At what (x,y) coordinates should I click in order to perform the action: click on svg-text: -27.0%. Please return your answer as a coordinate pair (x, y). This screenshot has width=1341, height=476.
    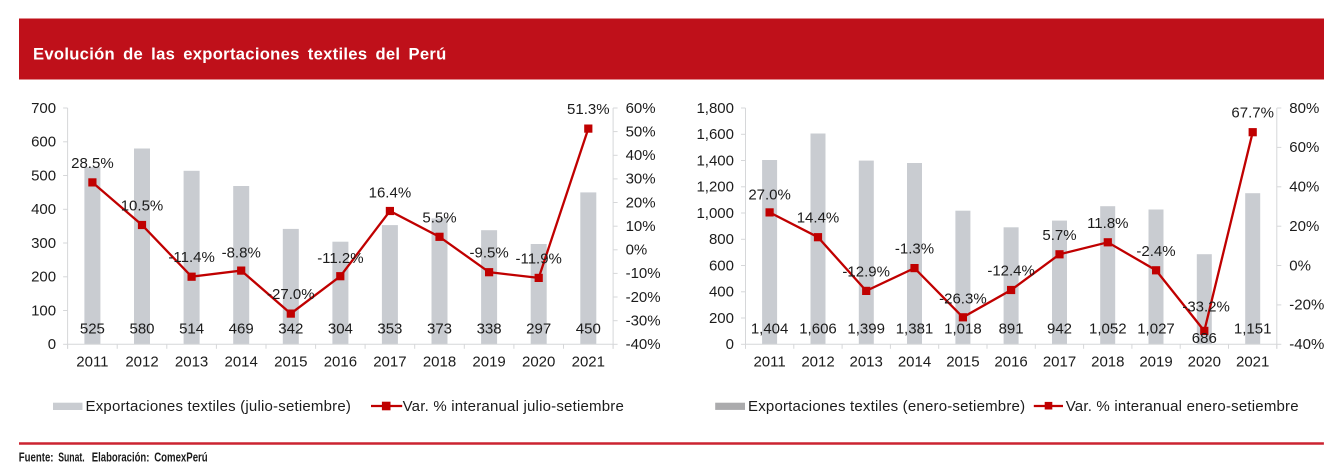
    Looking at the image, I should click on (291, 294).